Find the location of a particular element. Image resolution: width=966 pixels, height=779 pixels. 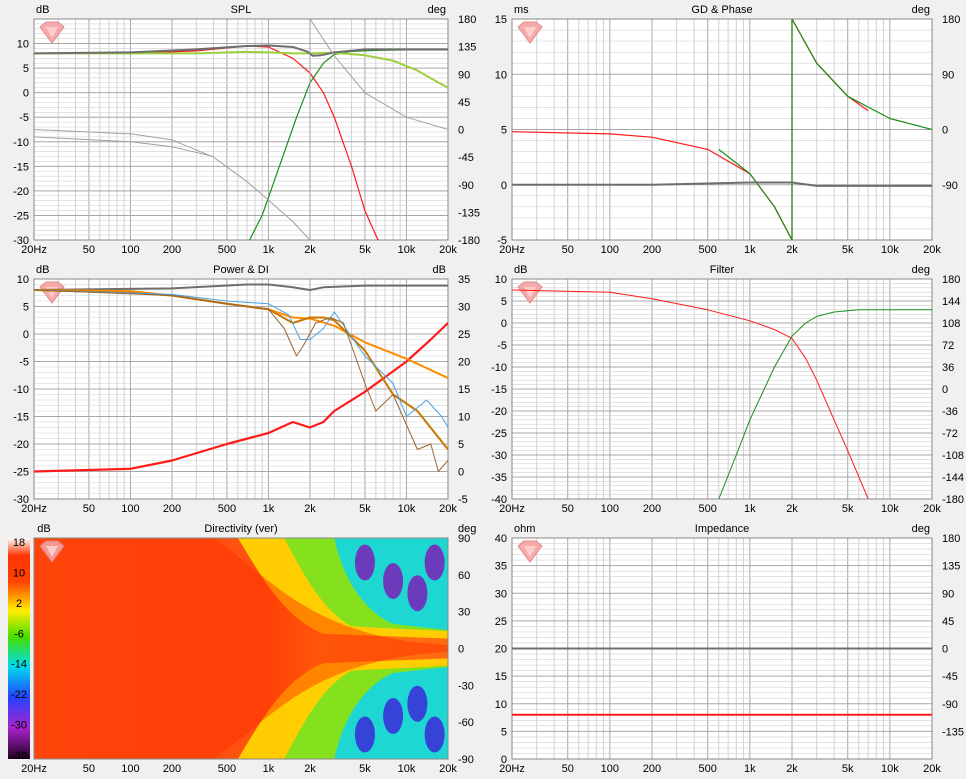

y2-tick-label: -180 is located at coordinates (953, 500).